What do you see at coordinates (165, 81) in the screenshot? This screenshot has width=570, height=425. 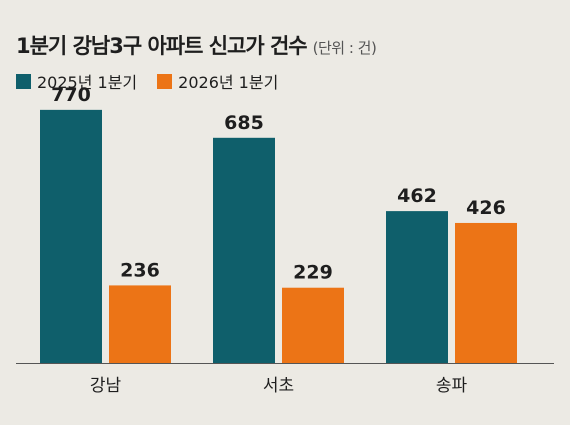 I see `legend-swatch-2026` at bounding box center [165, 81].